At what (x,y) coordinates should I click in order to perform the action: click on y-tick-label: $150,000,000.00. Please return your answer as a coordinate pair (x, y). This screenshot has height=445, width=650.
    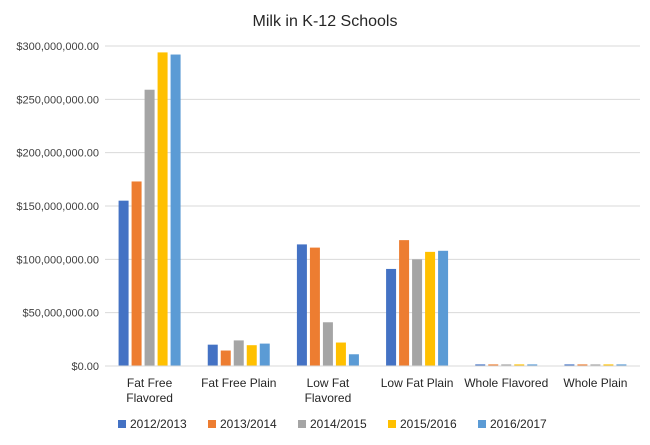
    Looking at the image, I should click on (57, 207).